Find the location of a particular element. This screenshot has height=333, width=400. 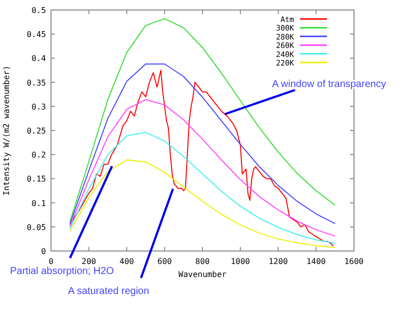

x-tick-label: 1200 is located at coordinates (278, 261).